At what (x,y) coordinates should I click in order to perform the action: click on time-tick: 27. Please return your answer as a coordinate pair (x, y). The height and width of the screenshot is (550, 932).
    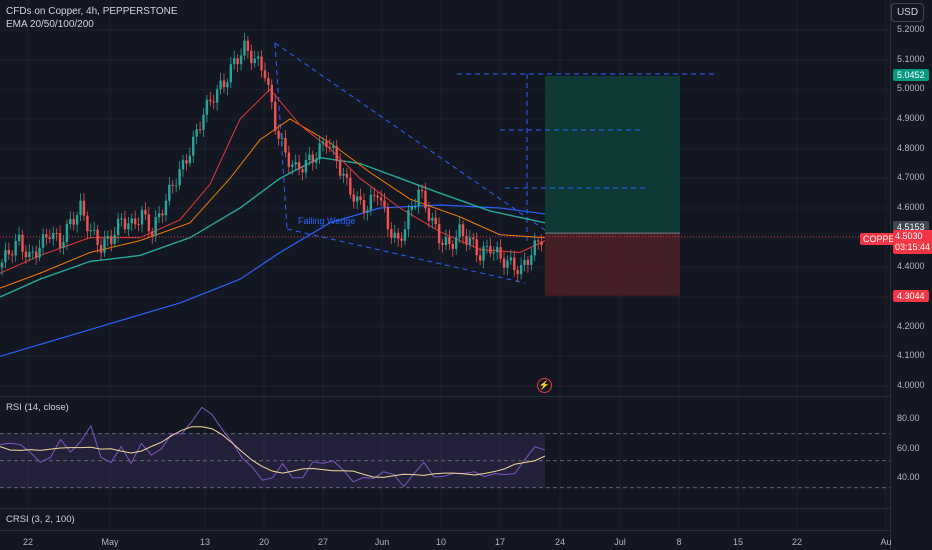
    Looking at the image, I should click on (323, 542).